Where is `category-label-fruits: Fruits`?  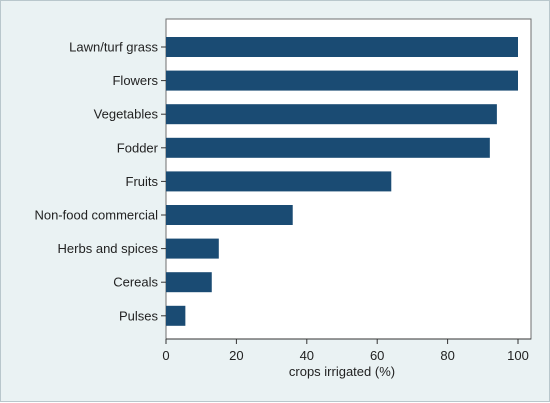
category-label-fruits: Fruits is located at coordinates (142, 181).